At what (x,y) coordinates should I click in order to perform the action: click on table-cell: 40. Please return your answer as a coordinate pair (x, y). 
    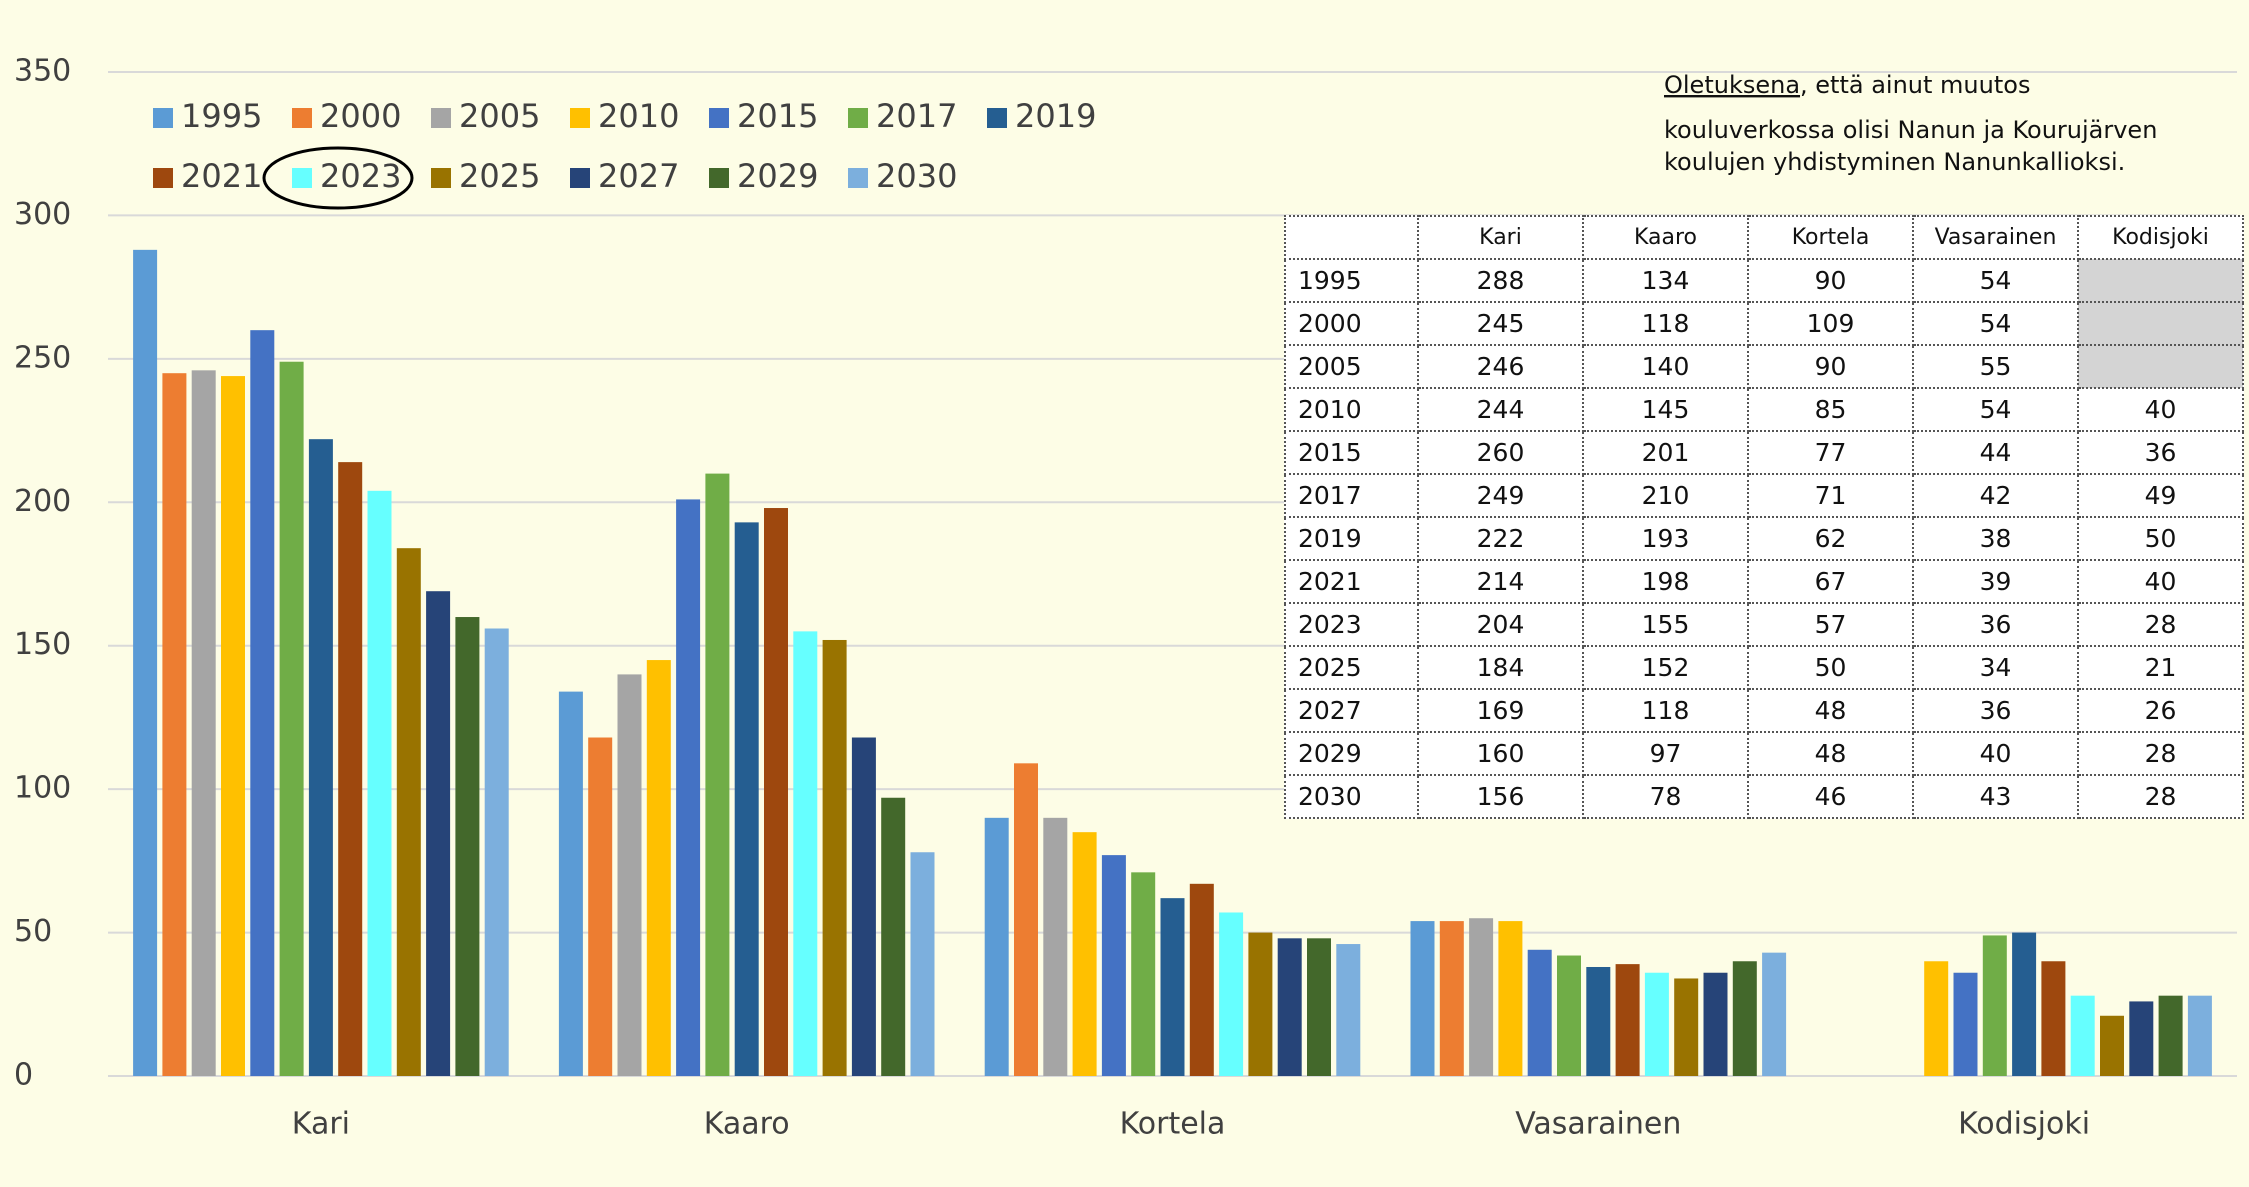
    Looking at the image, I should click on (2160, 581).